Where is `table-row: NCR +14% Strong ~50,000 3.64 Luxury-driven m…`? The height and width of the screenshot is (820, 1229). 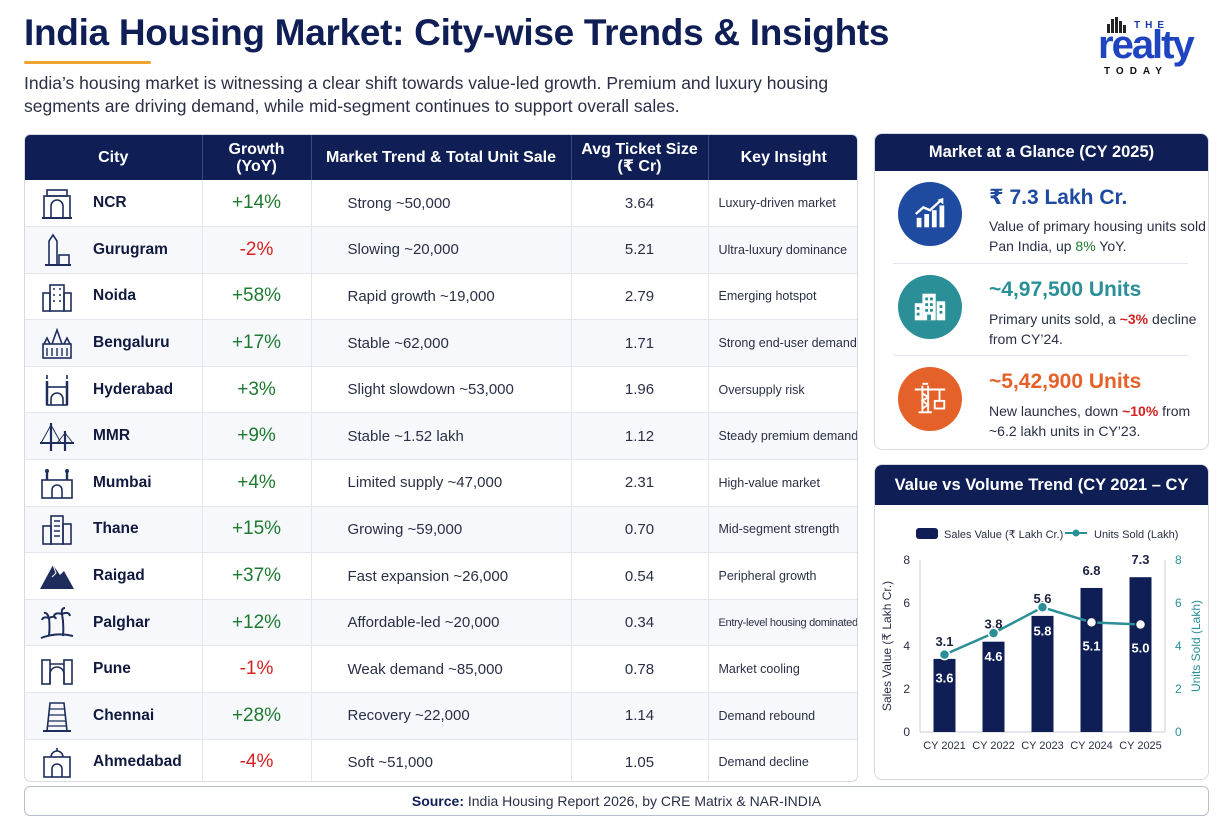 table-row: NCR +14% Strong ~50,000 3.64 Luxury-driven m… is located at coordinates (441, 204).